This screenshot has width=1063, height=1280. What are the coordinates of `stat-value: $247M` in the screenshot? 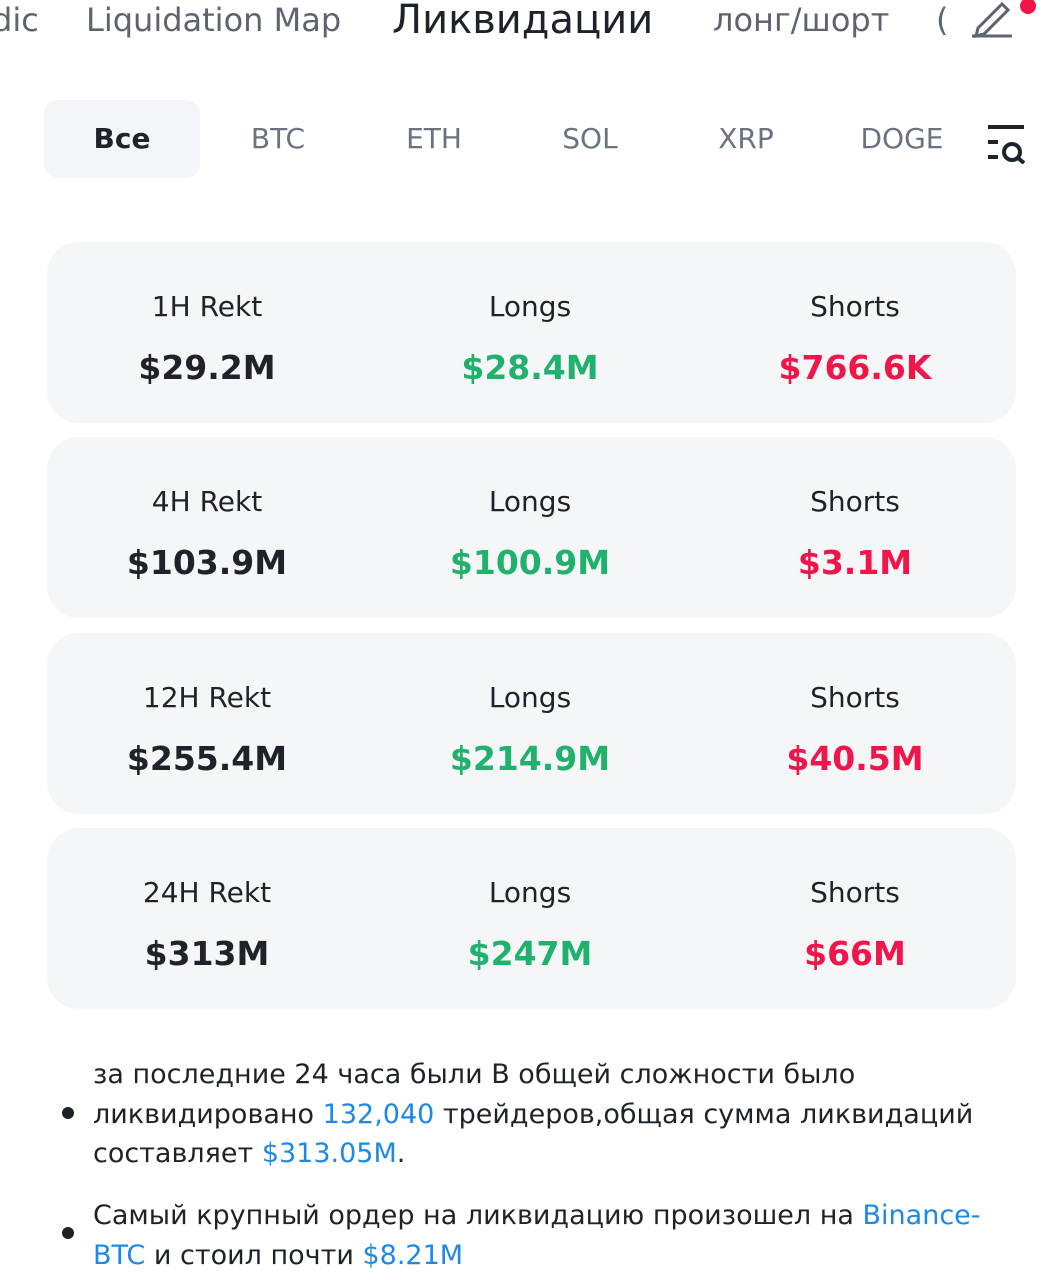 It's located at (530, 953).